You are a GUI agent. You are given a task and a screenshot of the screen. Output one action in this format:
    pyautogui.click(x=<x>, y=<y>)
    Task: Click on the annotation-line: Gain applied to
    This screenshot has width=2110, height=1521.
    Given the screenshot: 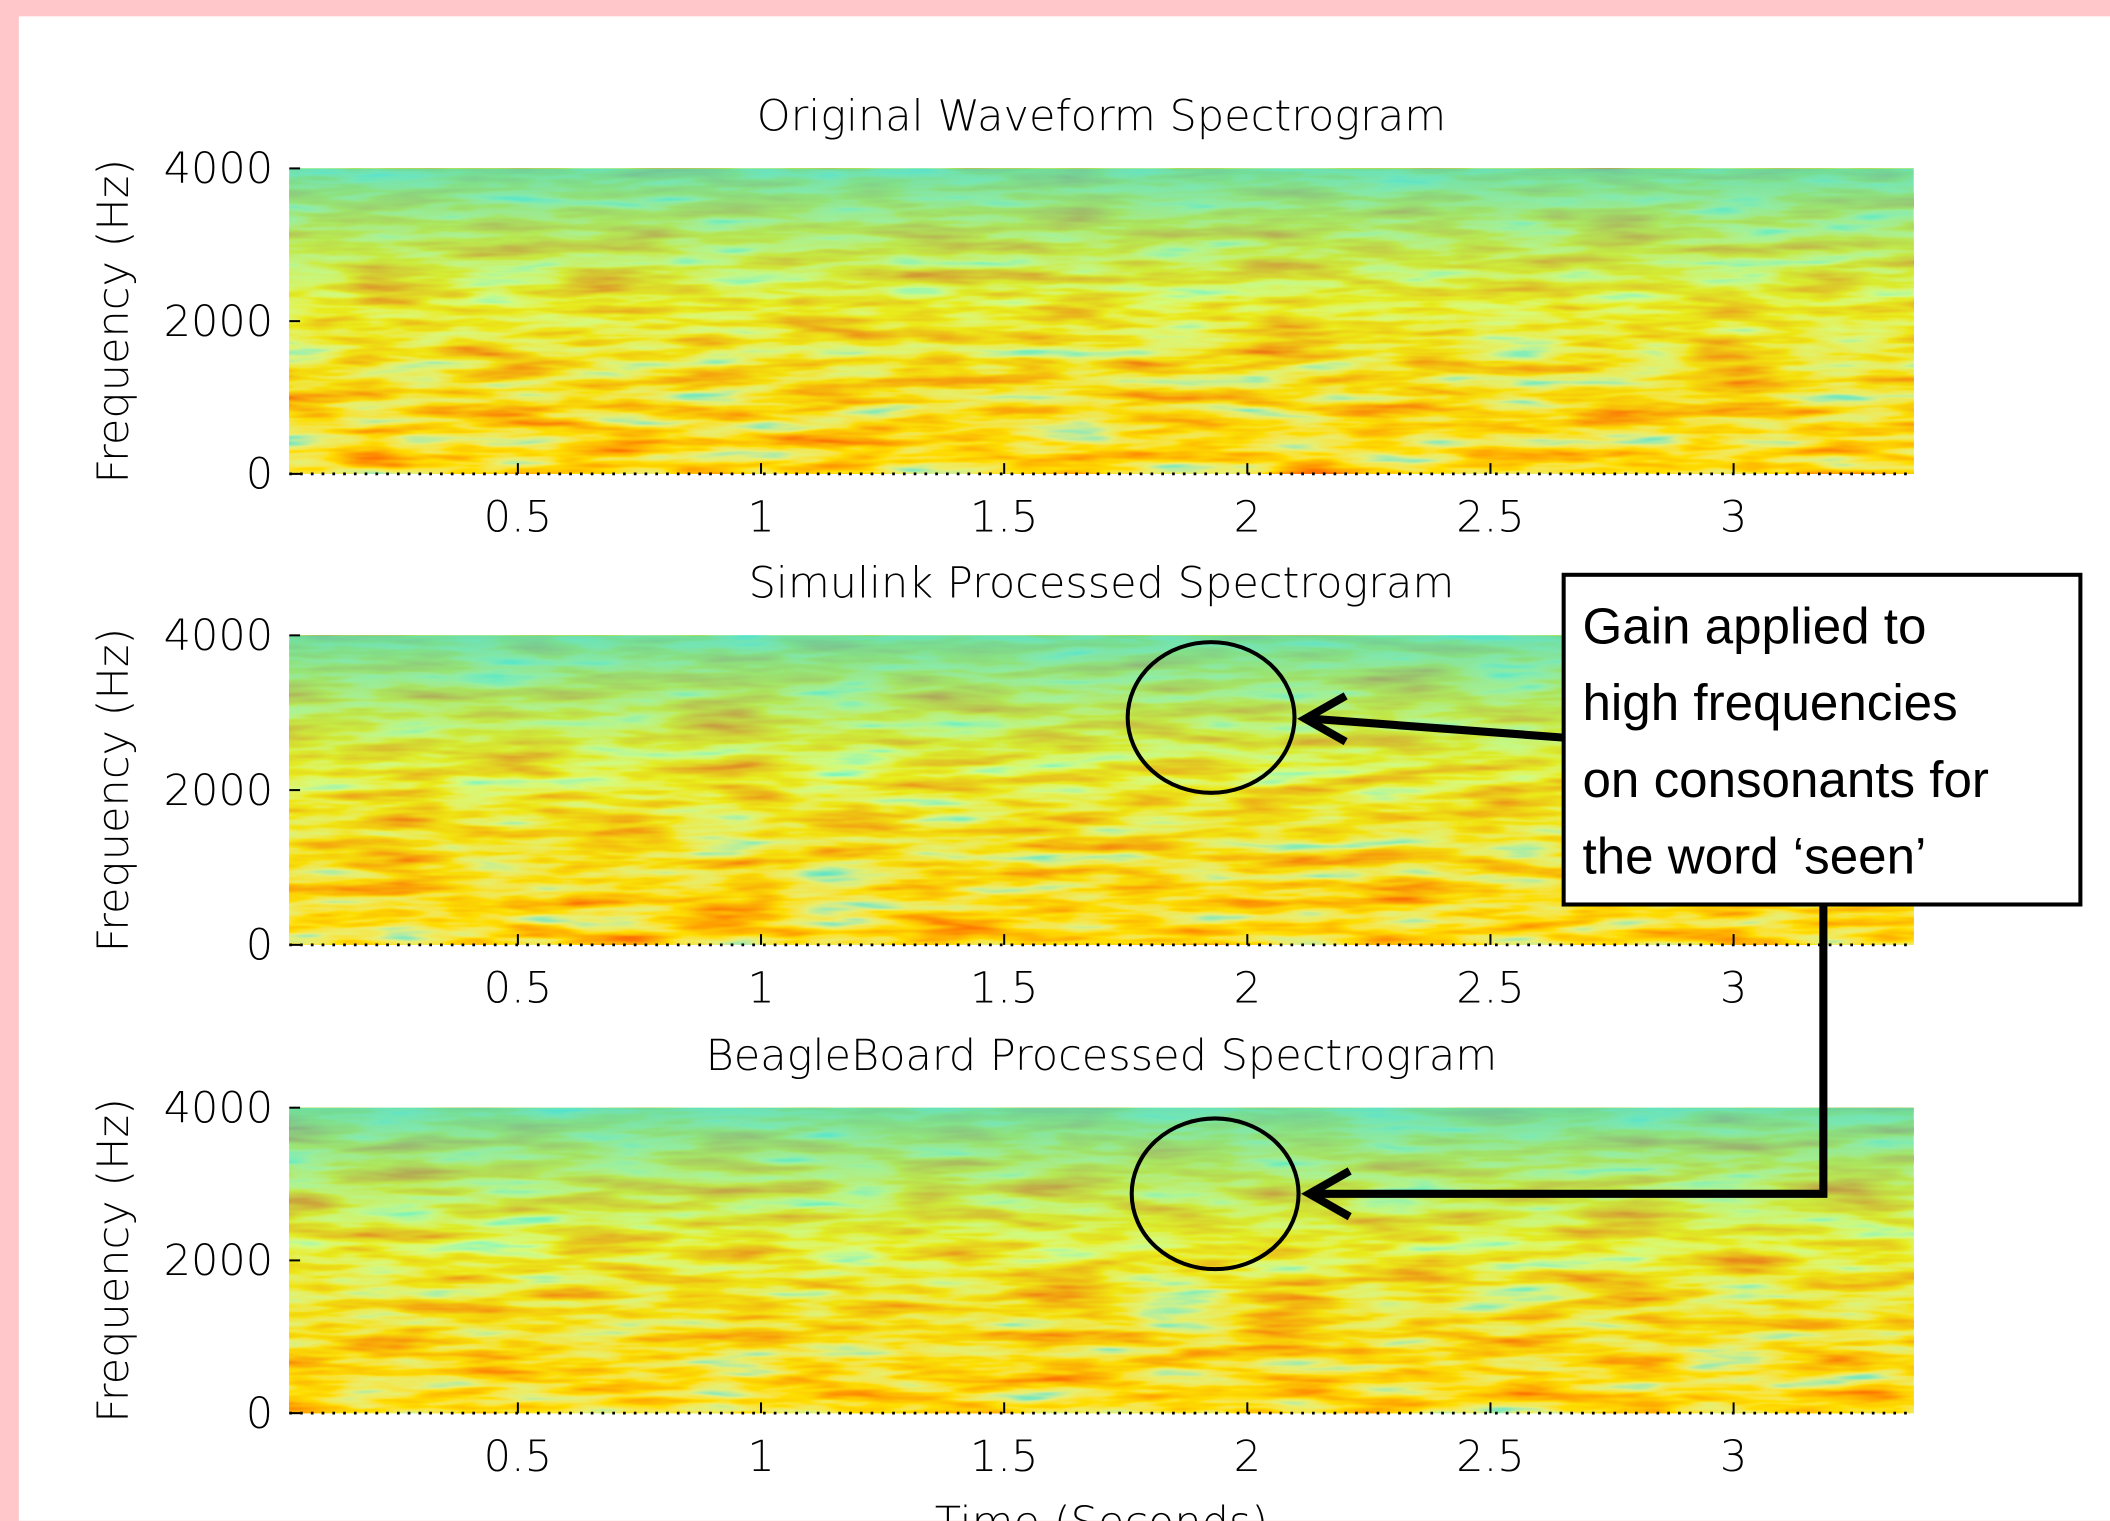 What is the action you would take?
    pyautogui.click(x=1755, y=625)
    